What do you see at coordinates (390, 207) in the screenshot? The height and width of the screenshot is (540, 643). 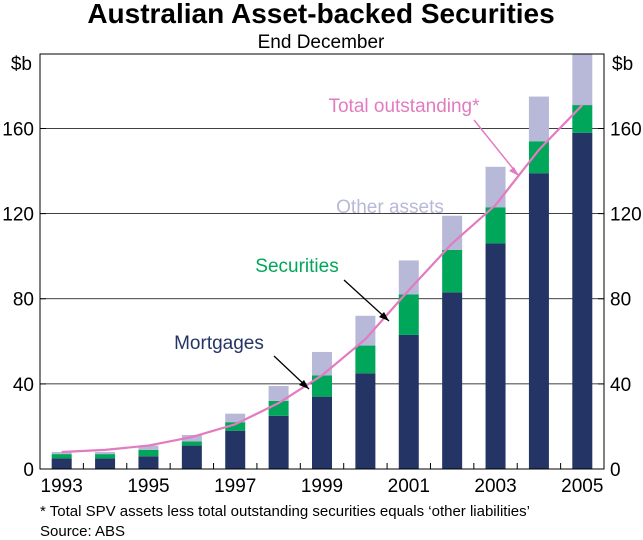 I see `annotation-other-assets: Other assets` at bounding box center [390, 207].